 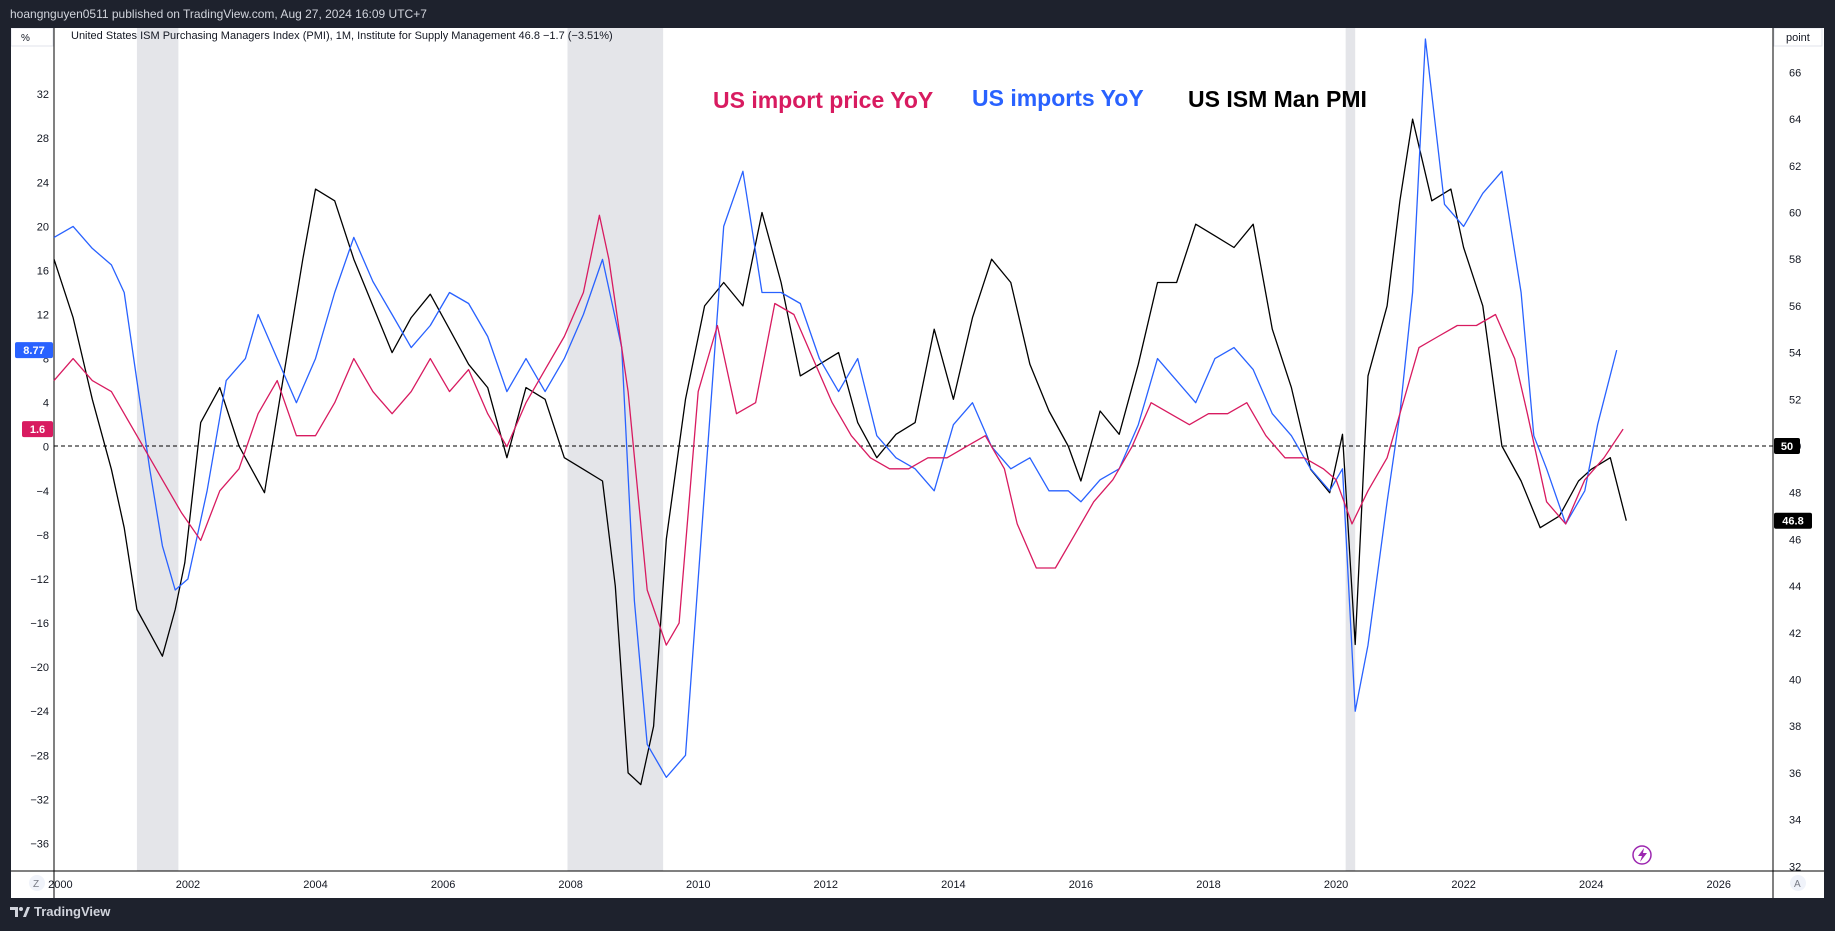 I want to click on last-value-badge: 8.77, so click(x=34, y=350).